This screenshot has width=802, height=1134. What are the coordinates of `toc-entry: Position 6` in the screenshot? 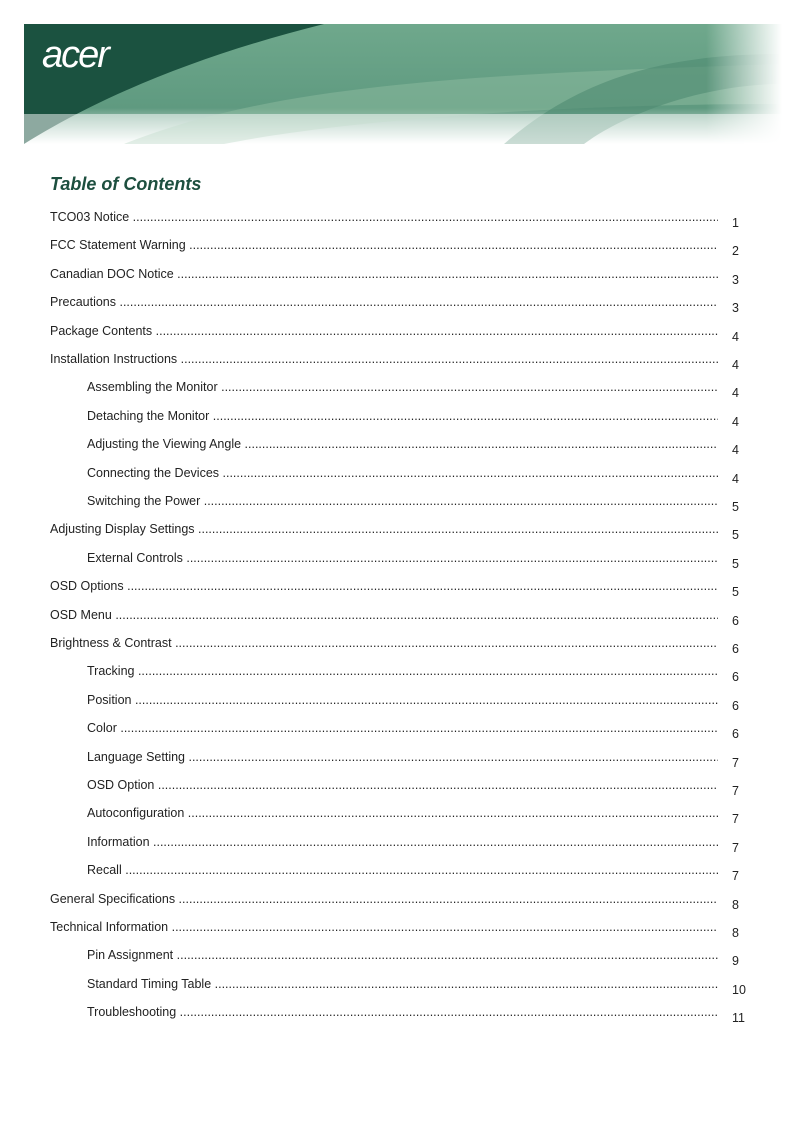 It's located at (413, 703).